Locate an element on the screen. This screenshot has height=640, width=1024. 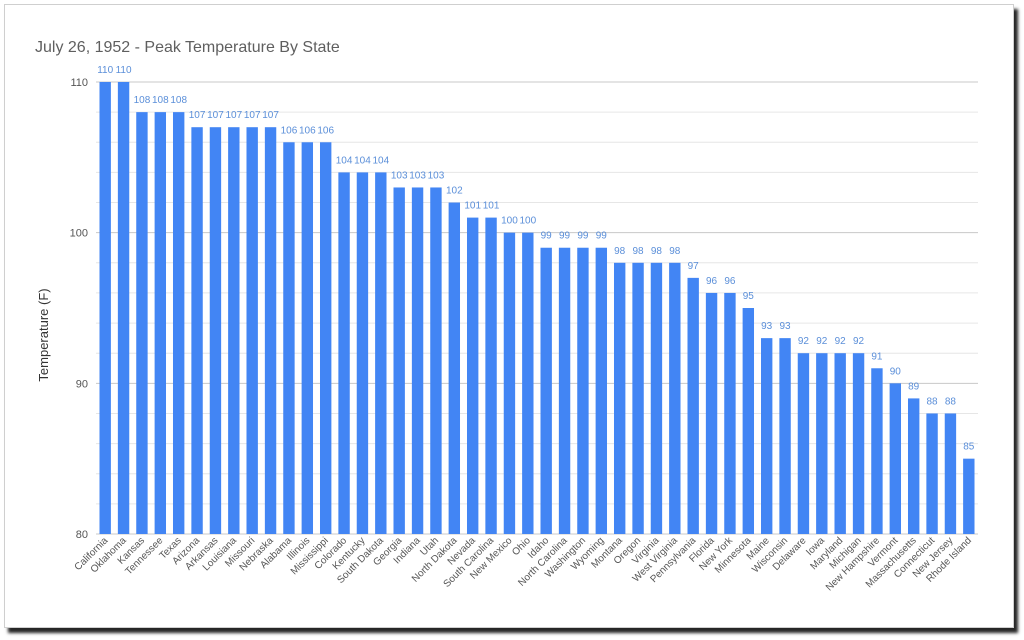
bar-idaho is located at coordinates (546, 390).